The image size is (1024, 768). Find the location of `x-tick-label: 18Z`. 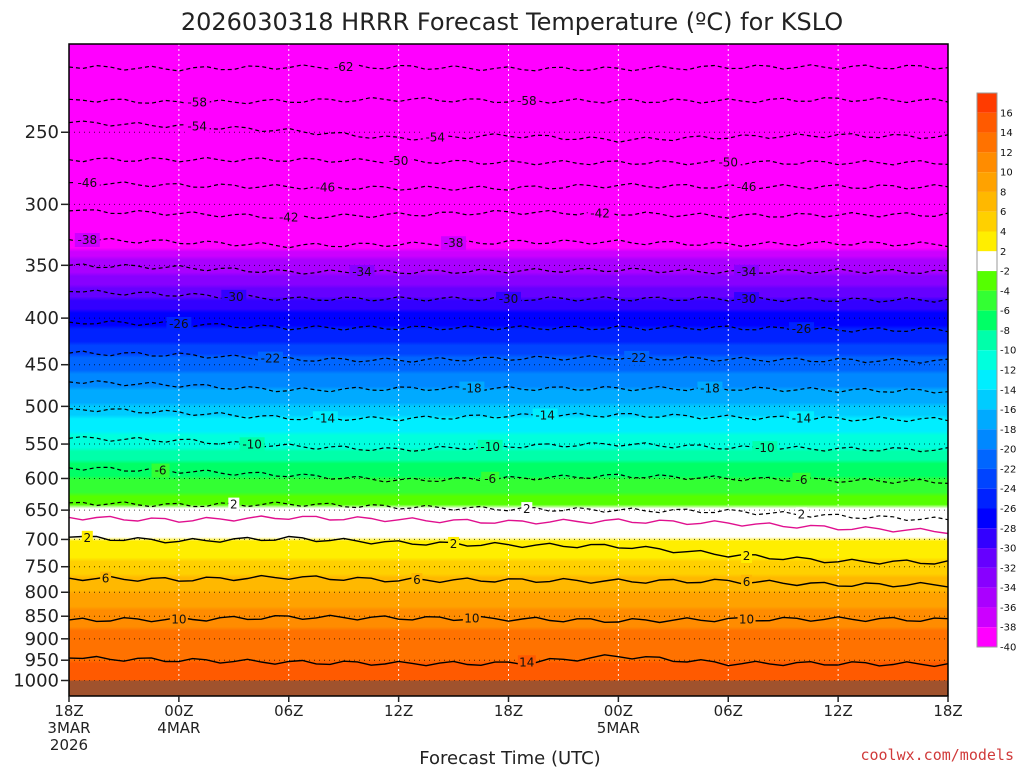

x-tick-label: 18Z is located at coordinates (947, 711).